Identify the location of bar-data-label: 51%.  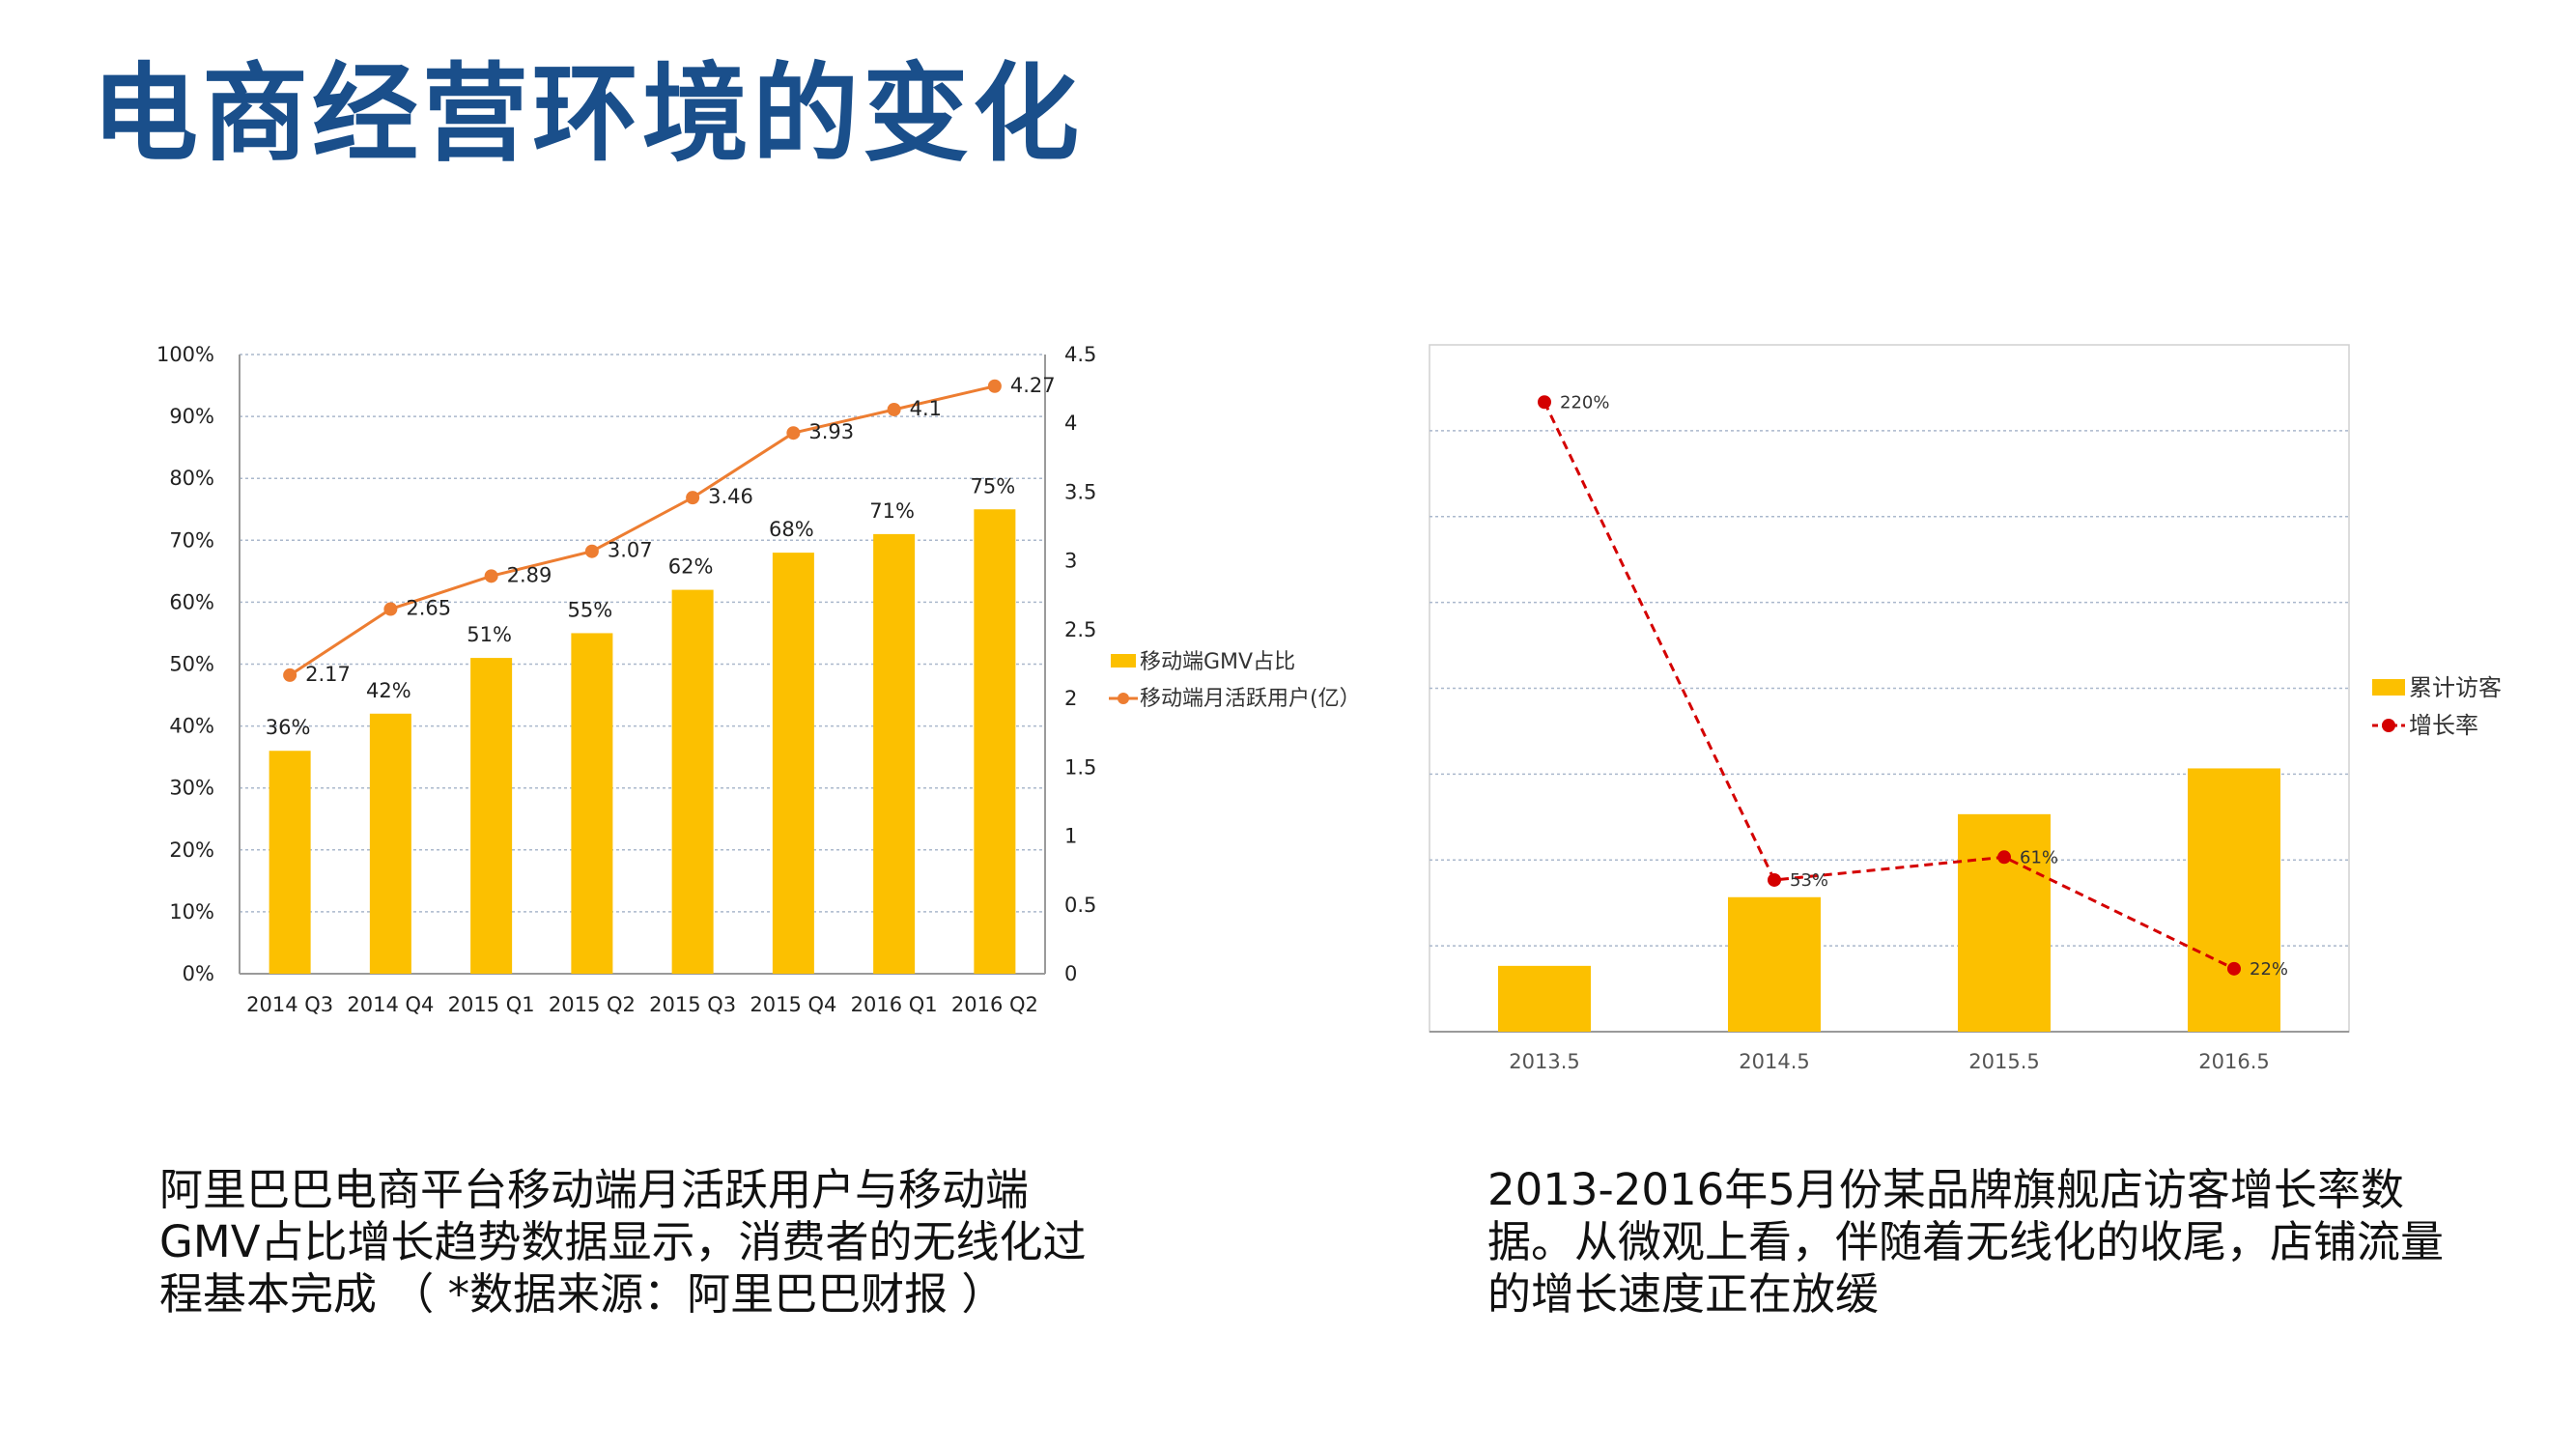
(489, 634).